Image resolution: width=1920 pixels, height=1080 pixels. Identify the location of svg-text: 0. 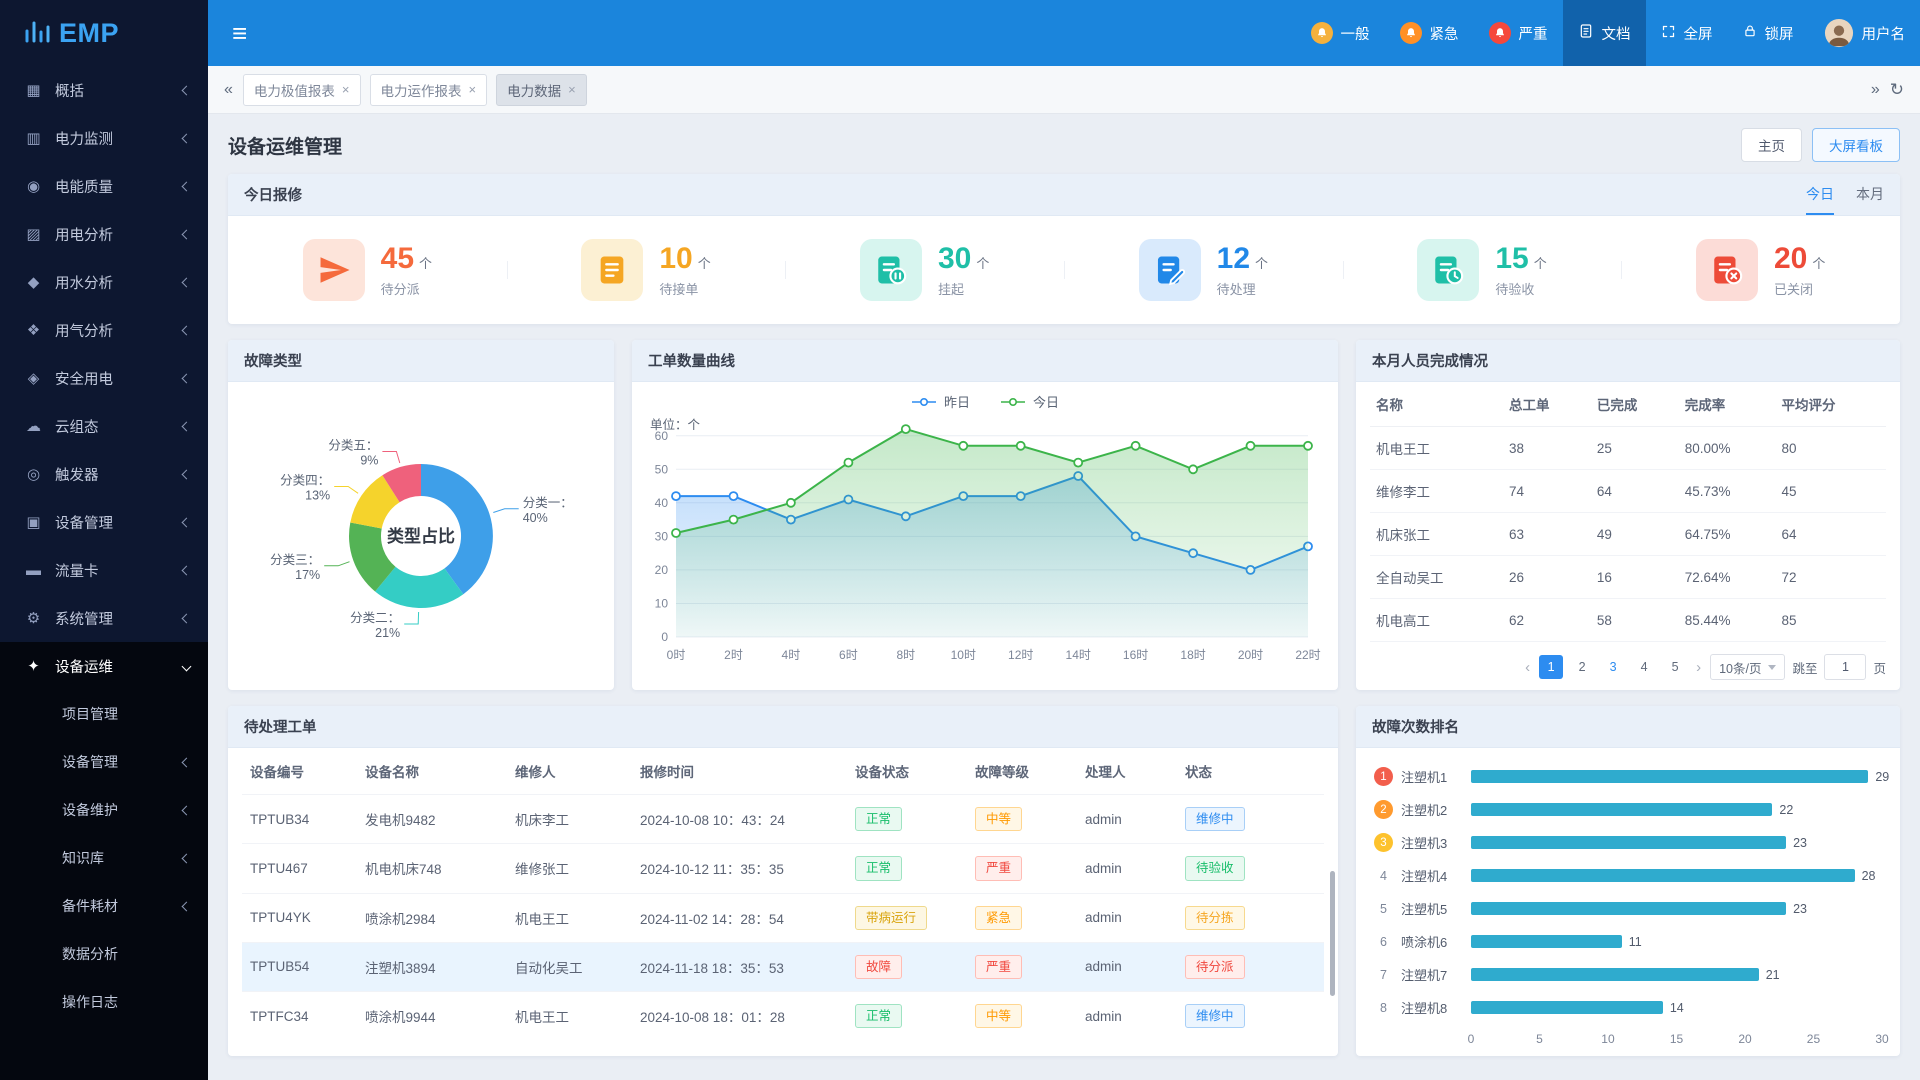
(664, 637).